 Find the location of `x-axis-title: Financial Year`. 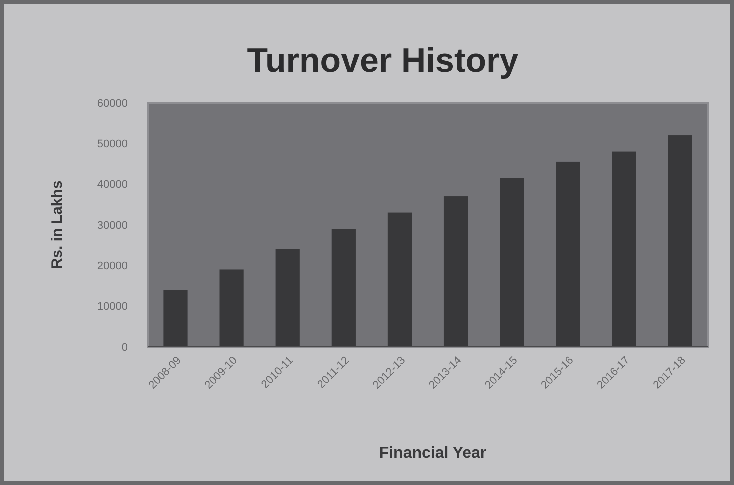

x-axis-title: Financial Year is located at coordinates (433, 453).